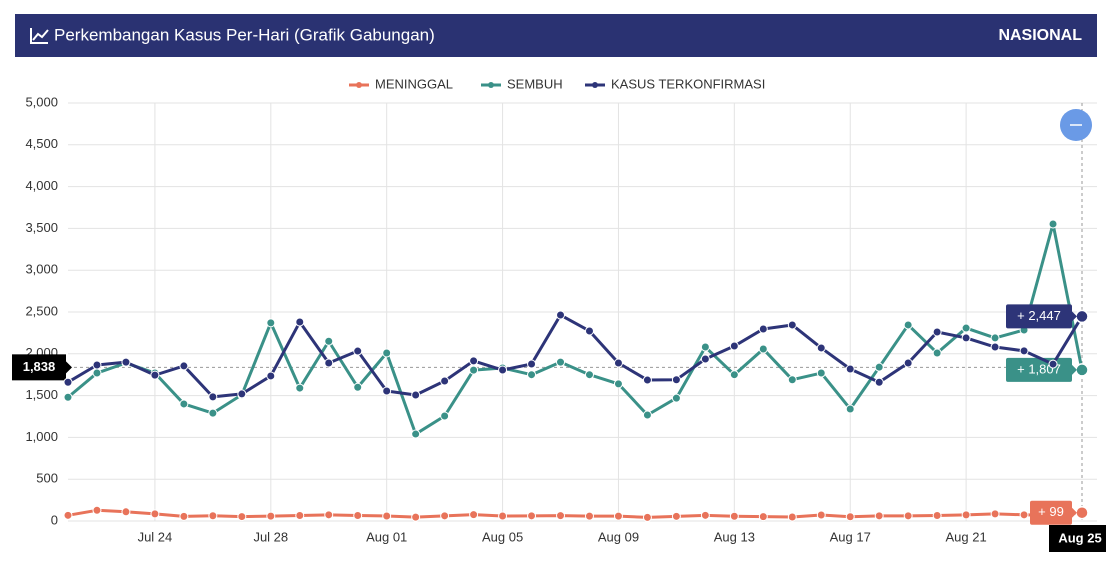  I want to click on y-tick-label: 2,500, so click(41, 310).